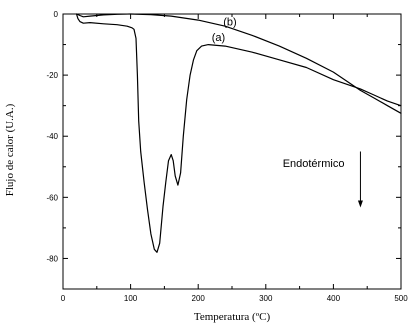 The image size is (409, 324). Describe the element at coordinates (52, 258) in the screenshot. I see `y-tick-label: -80` at that location.